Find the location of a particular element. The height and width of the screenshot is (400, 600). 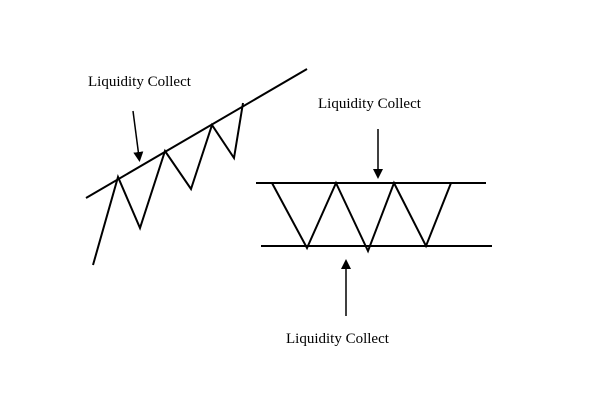

trend-price-path is located at coordinates (168, 184).